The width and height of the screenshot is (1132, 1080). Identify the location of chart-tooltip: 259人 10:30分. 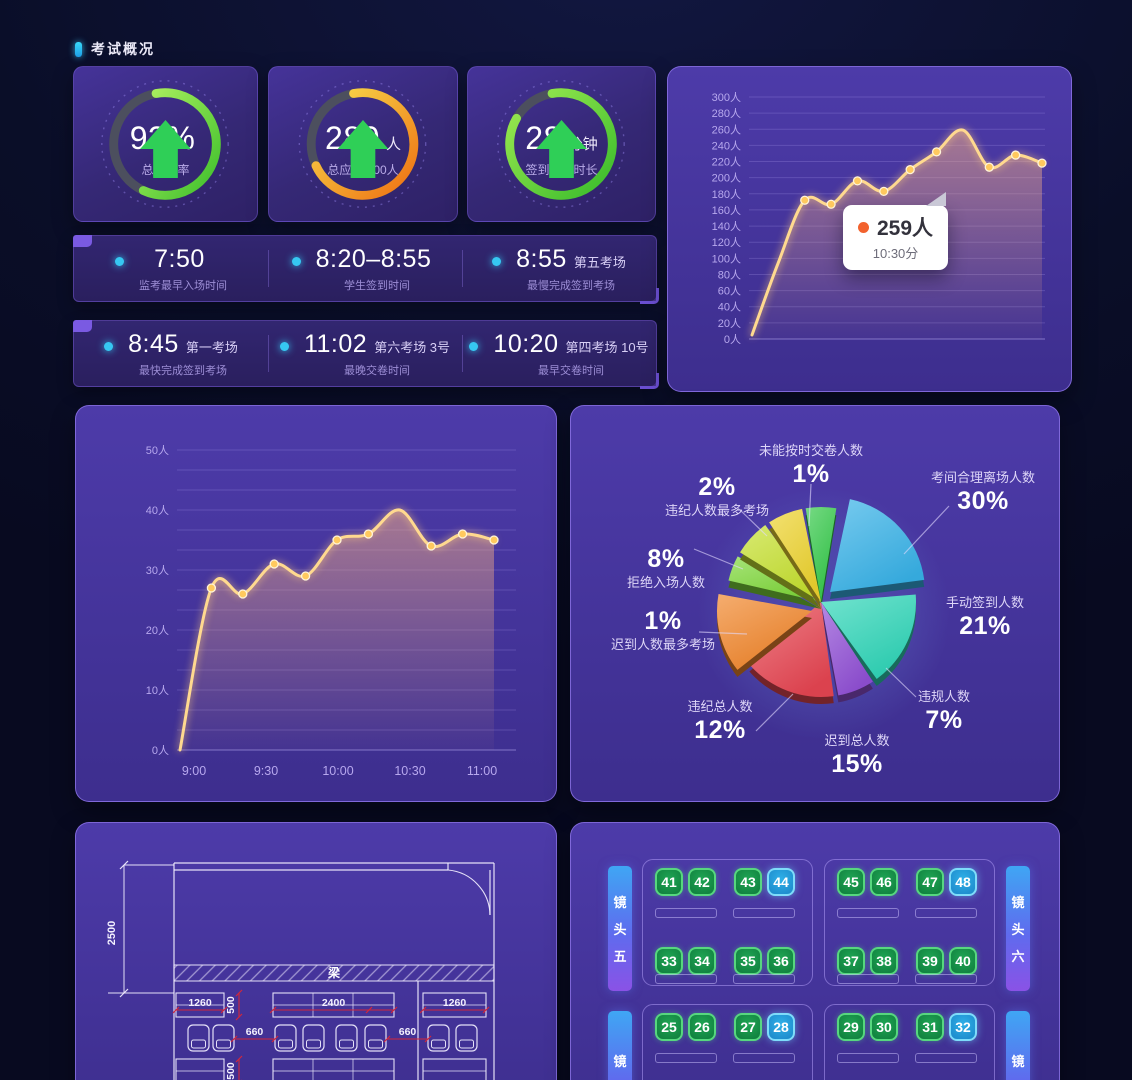
(896, 231).